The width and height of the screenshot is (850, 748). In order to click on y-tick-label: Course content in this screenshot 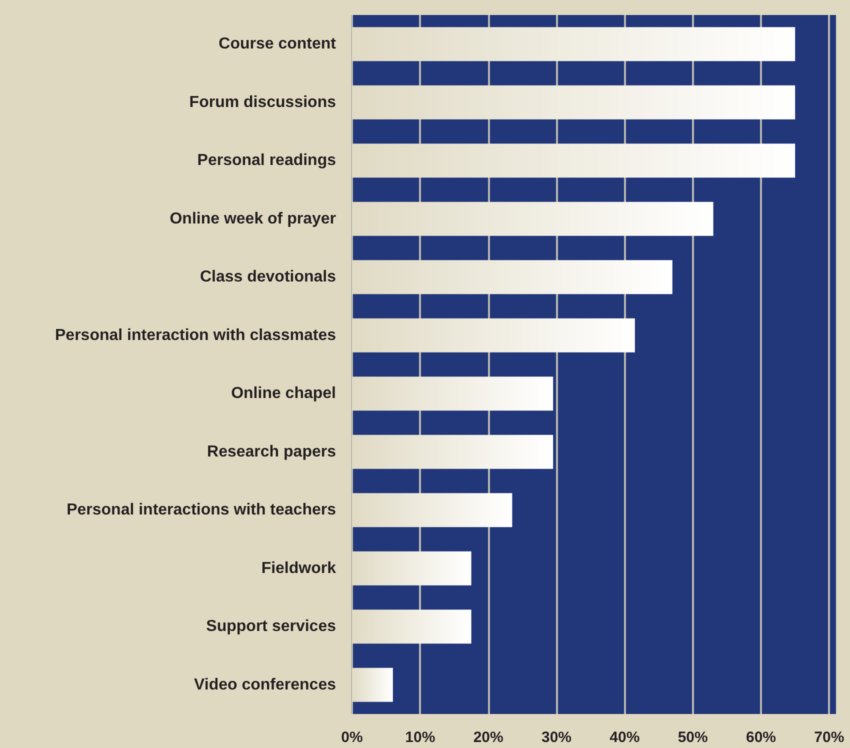, I will do `click(277, 44)`.